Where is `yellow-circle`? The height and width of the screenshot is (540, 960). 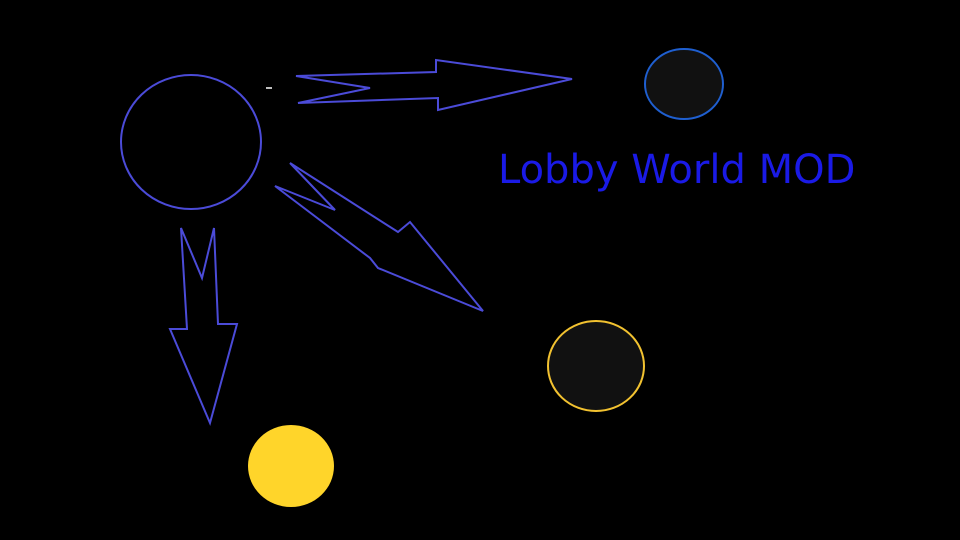
yellow-circle is located at coordinates (291, 466).